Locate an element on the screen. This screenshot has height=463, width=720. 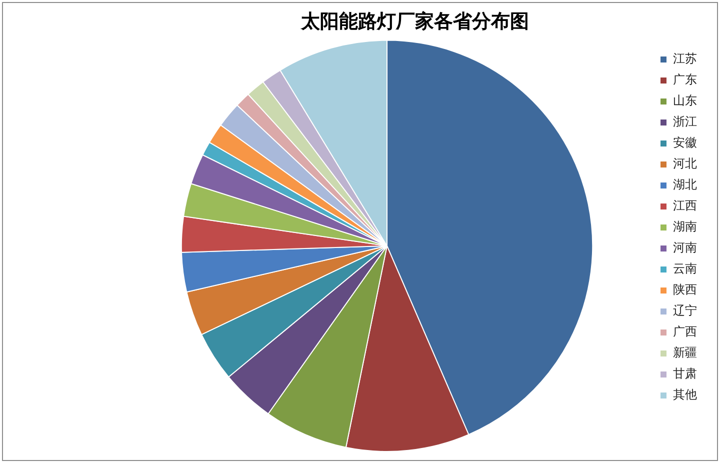
legend-label: 浙江 is located at coordinates (685, 121).